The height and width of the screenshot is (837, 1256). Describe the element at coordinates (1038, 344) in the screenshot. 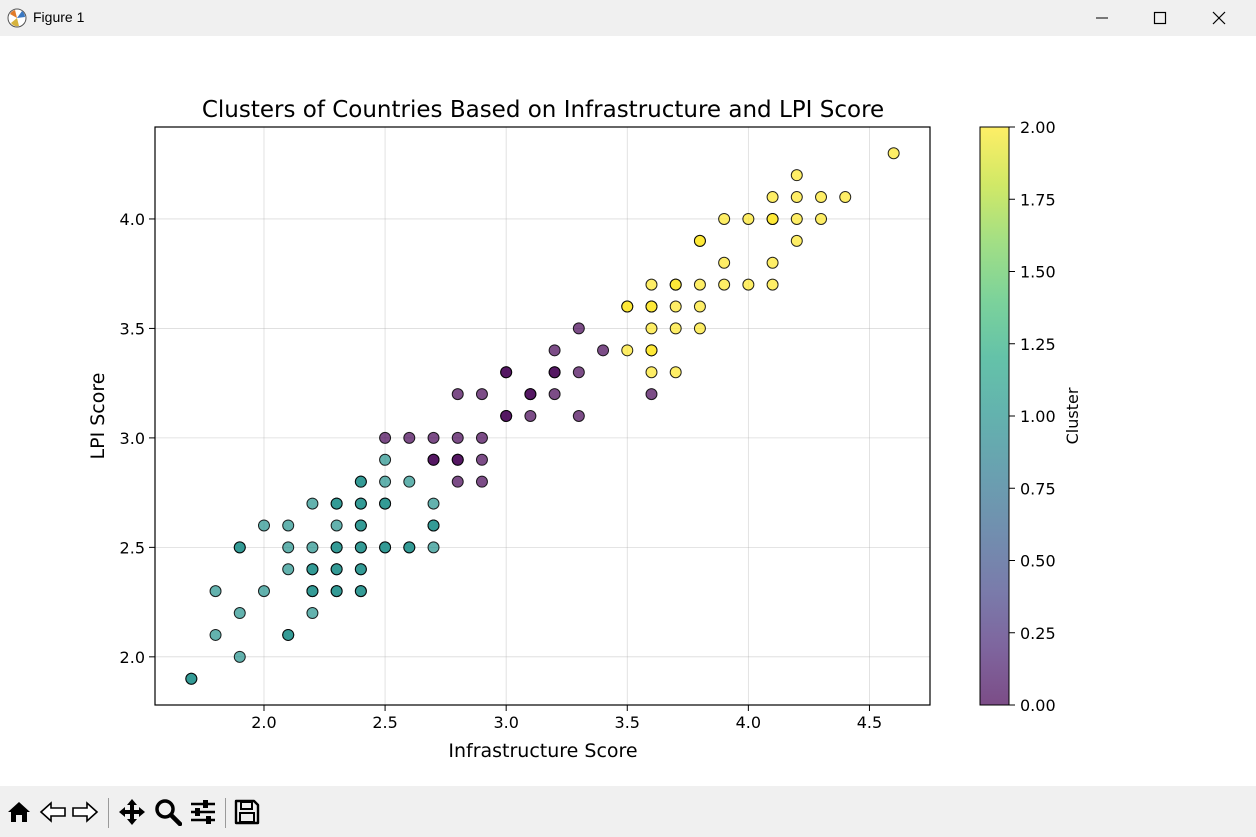

I see `colorbar-tick-label: 1.25` at that location.